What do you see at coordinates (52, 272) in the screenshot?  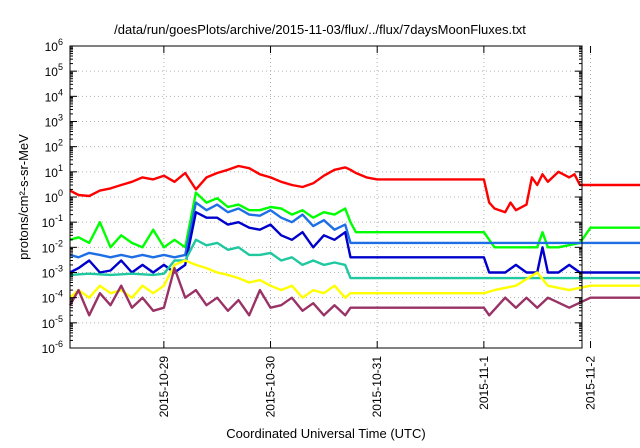 I see `y-tick-label: 10⁻³` at bounding box center [52, 272].